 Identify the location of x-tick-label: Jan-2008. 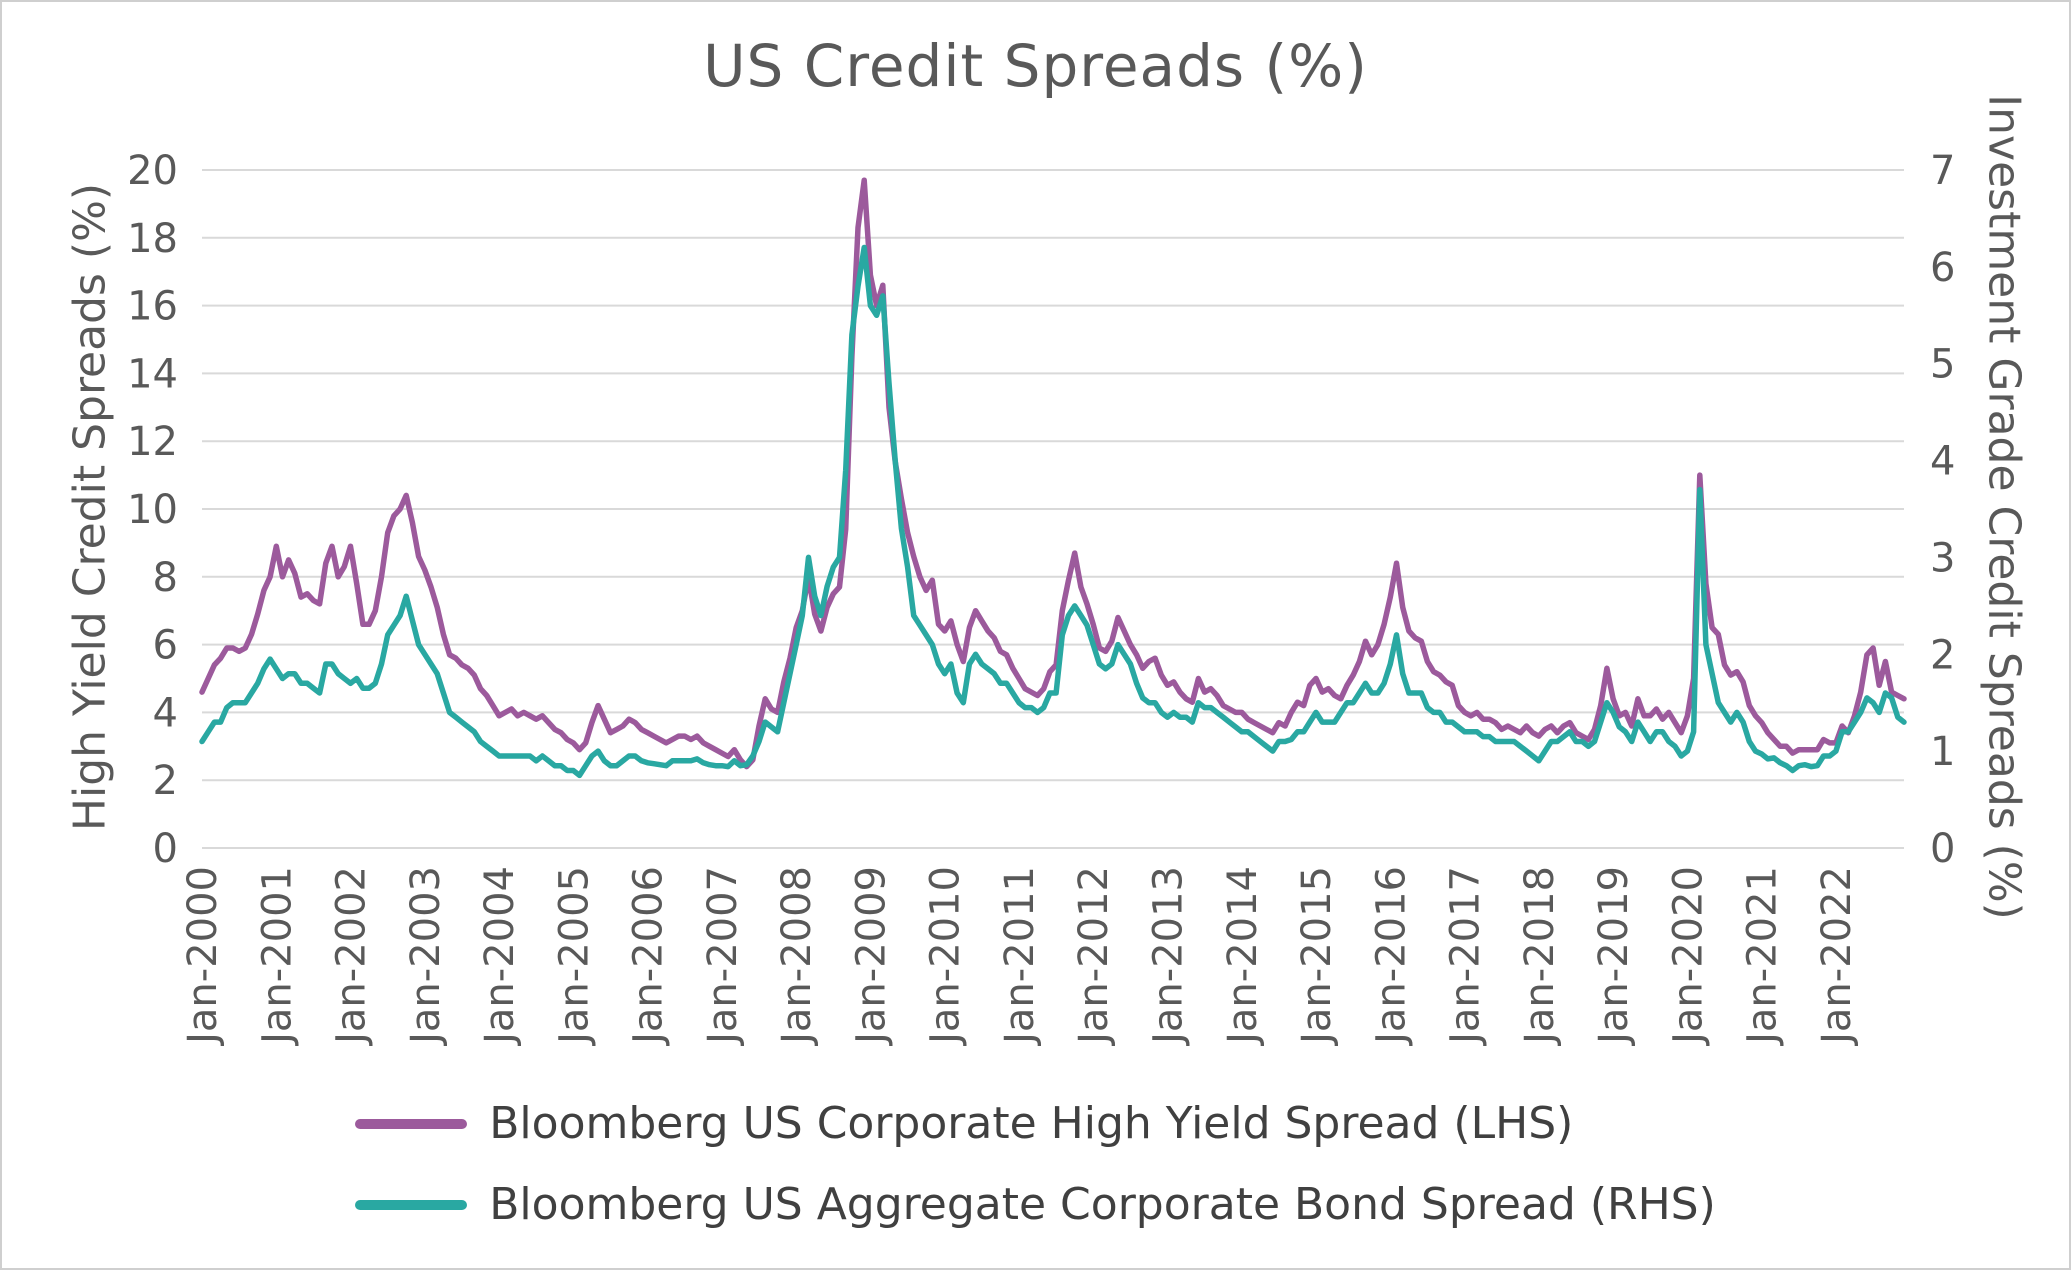
(797, 956).